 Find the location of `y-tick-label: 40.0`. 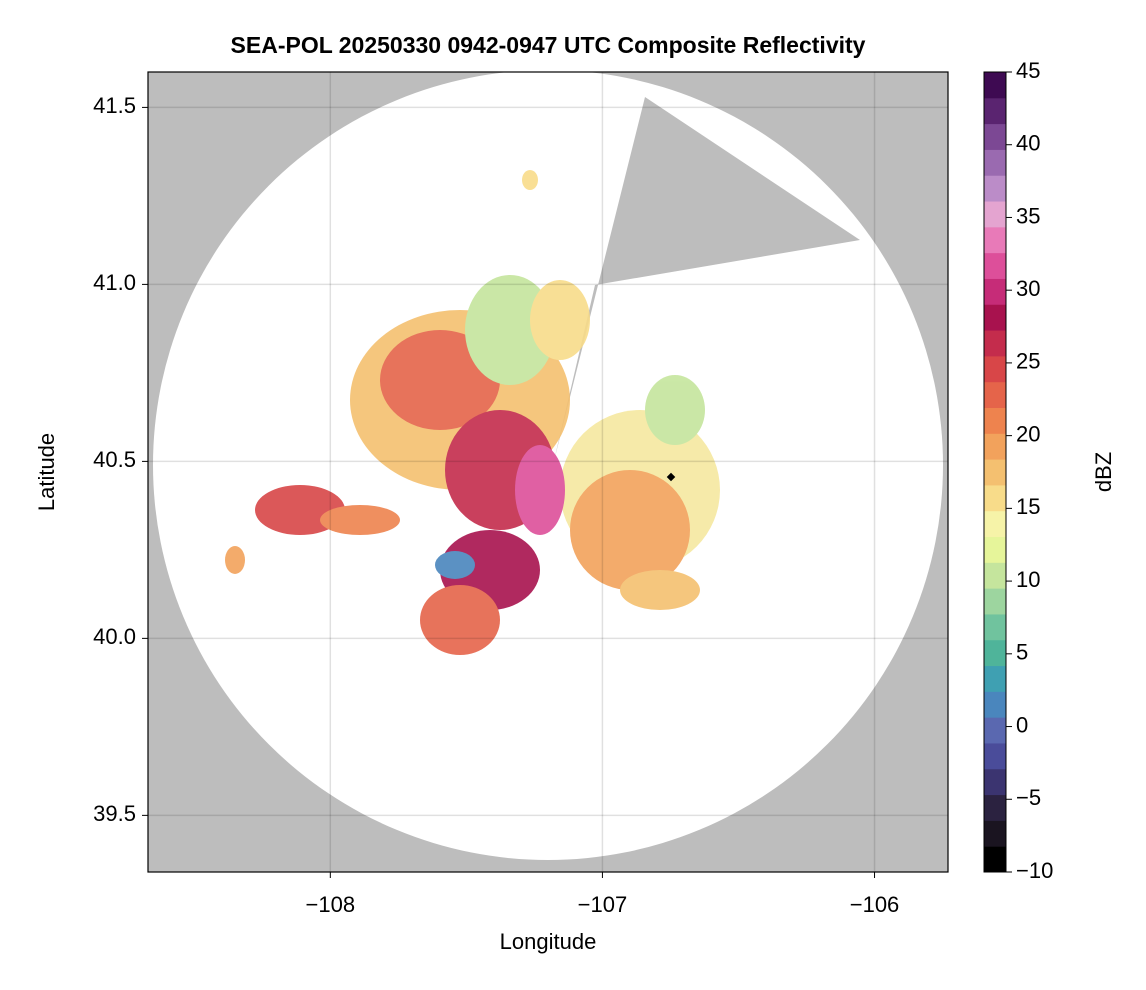

y-tick-label: 40.0 is located at coordinates (114, 636).